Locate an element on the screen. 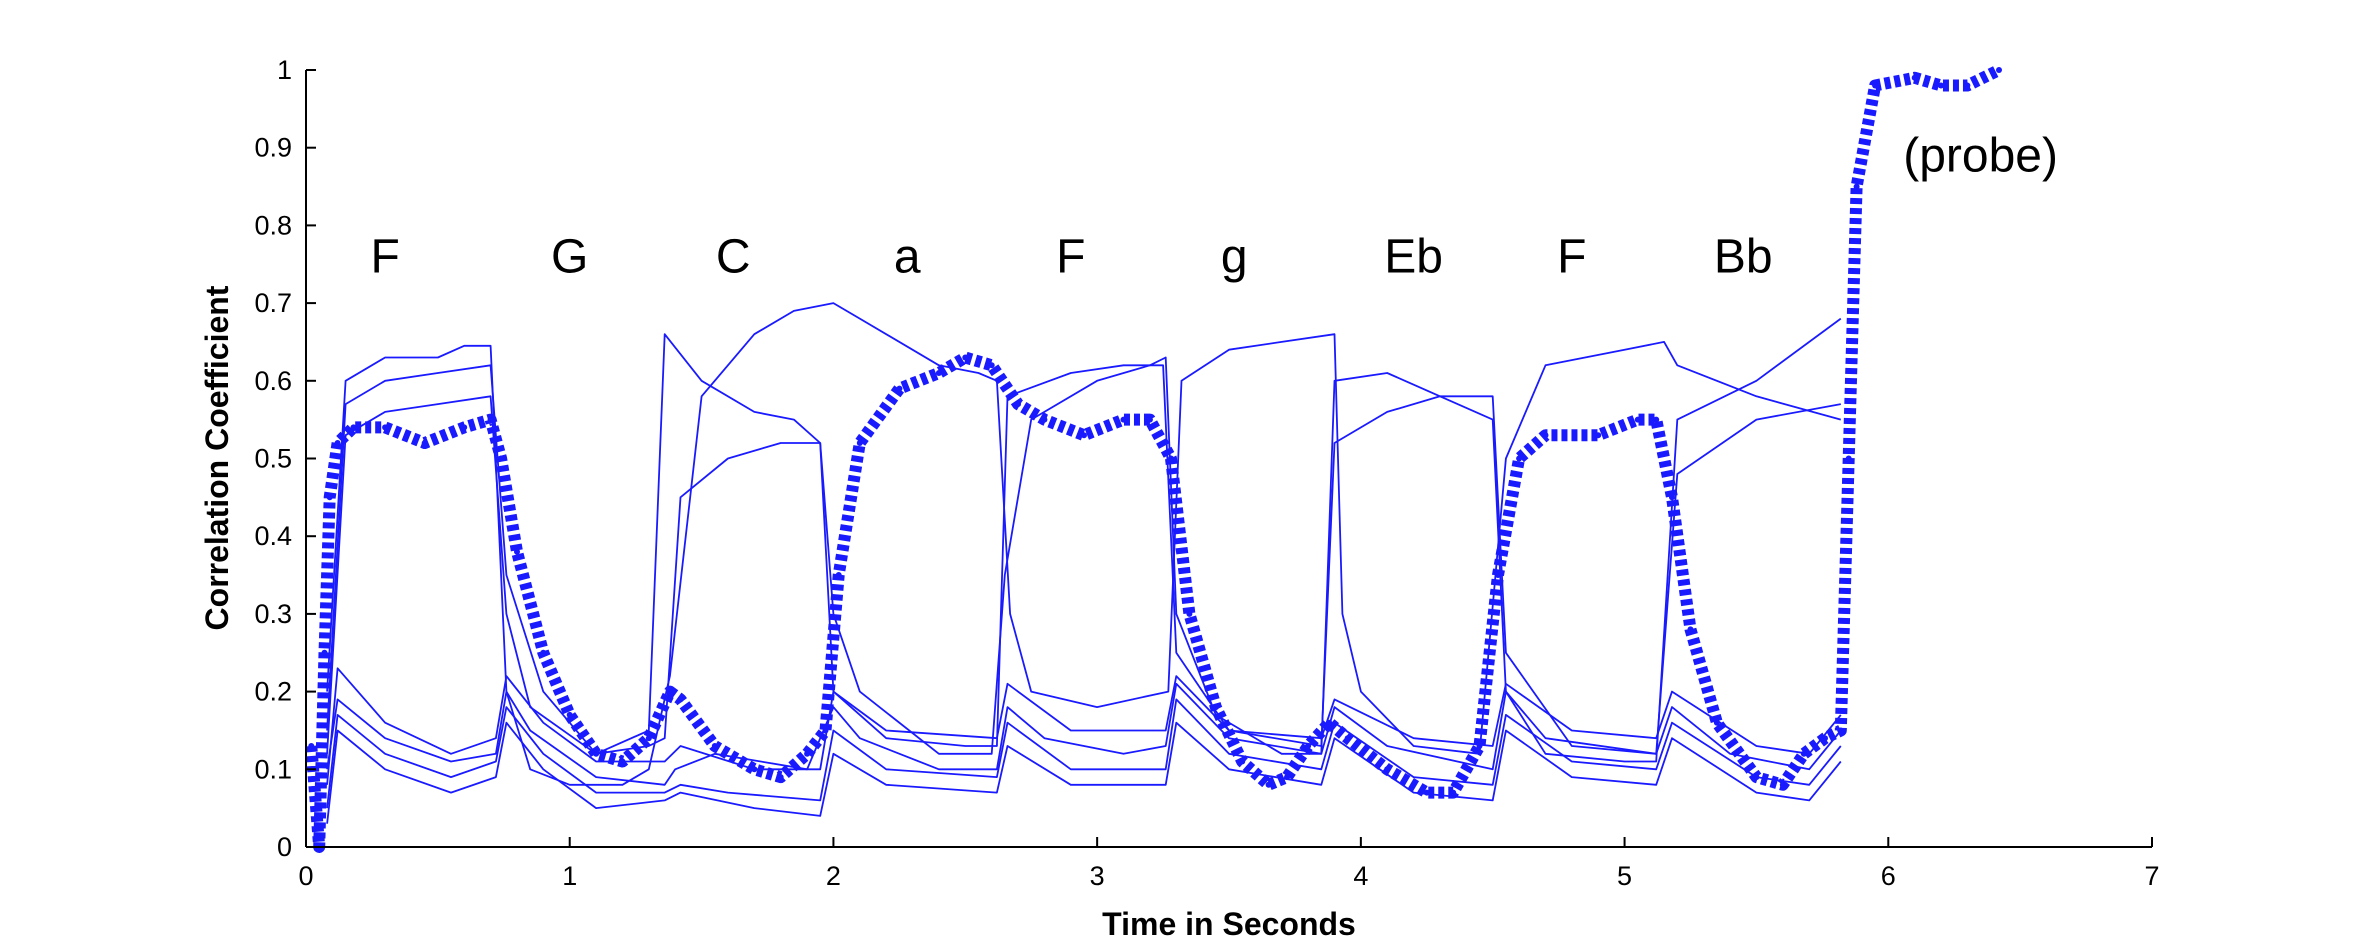  chord-annotation: a is located at coordinates (907, 256).